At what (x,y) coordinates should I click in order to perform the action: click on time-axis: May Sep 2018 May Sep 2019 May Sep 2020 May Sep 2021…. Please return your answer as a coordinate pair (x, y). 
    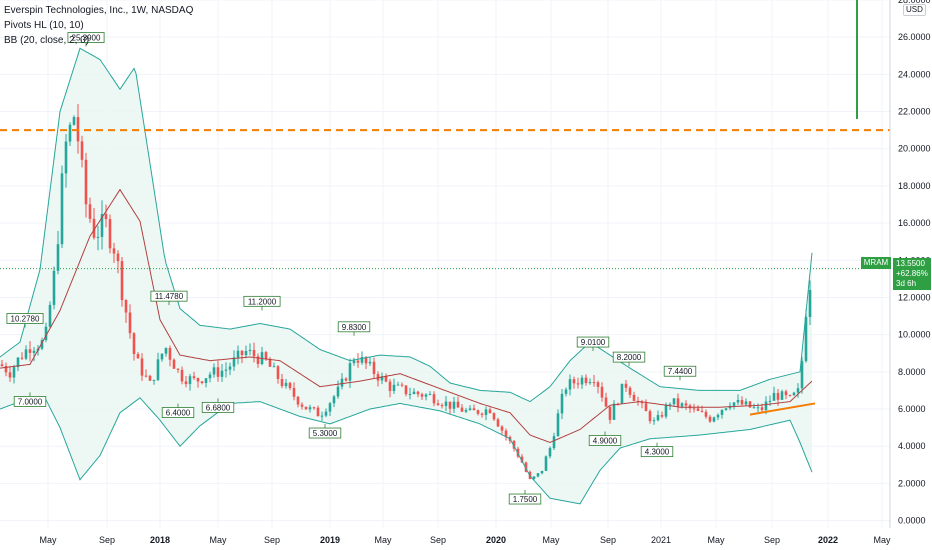
    Looking at the image, I should click on (465, 540).